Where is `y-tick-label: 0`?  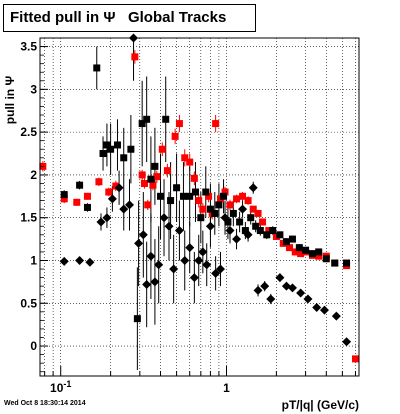 y-tick-label: 0 is located at coordinates (33, 346).